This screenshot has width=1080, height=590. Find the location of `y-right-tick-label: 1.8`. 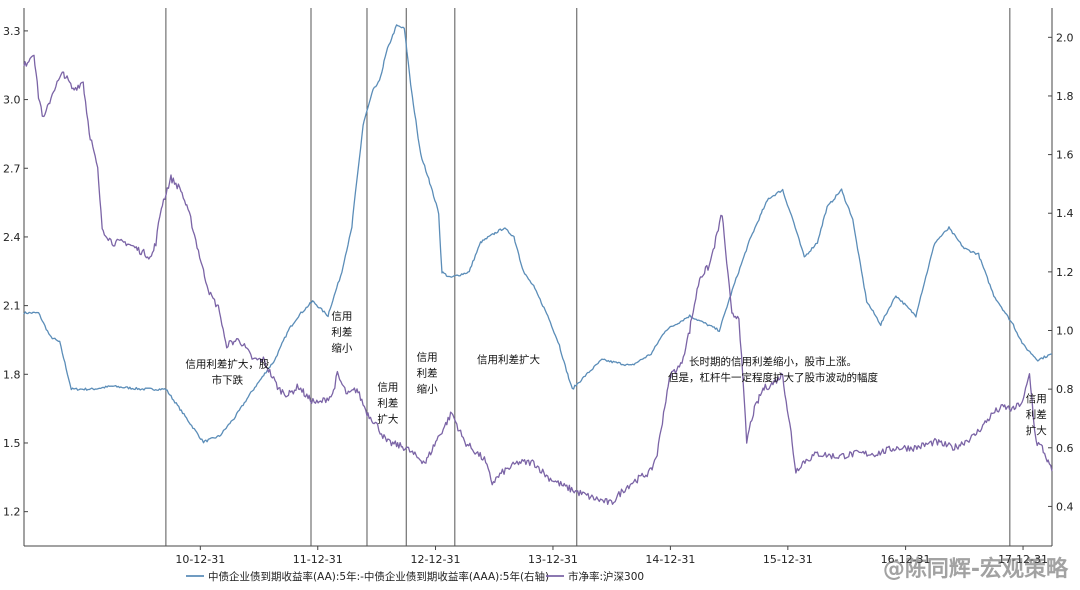

y-right-tick-label: 1.8 is located at coordinates (1065, 96).